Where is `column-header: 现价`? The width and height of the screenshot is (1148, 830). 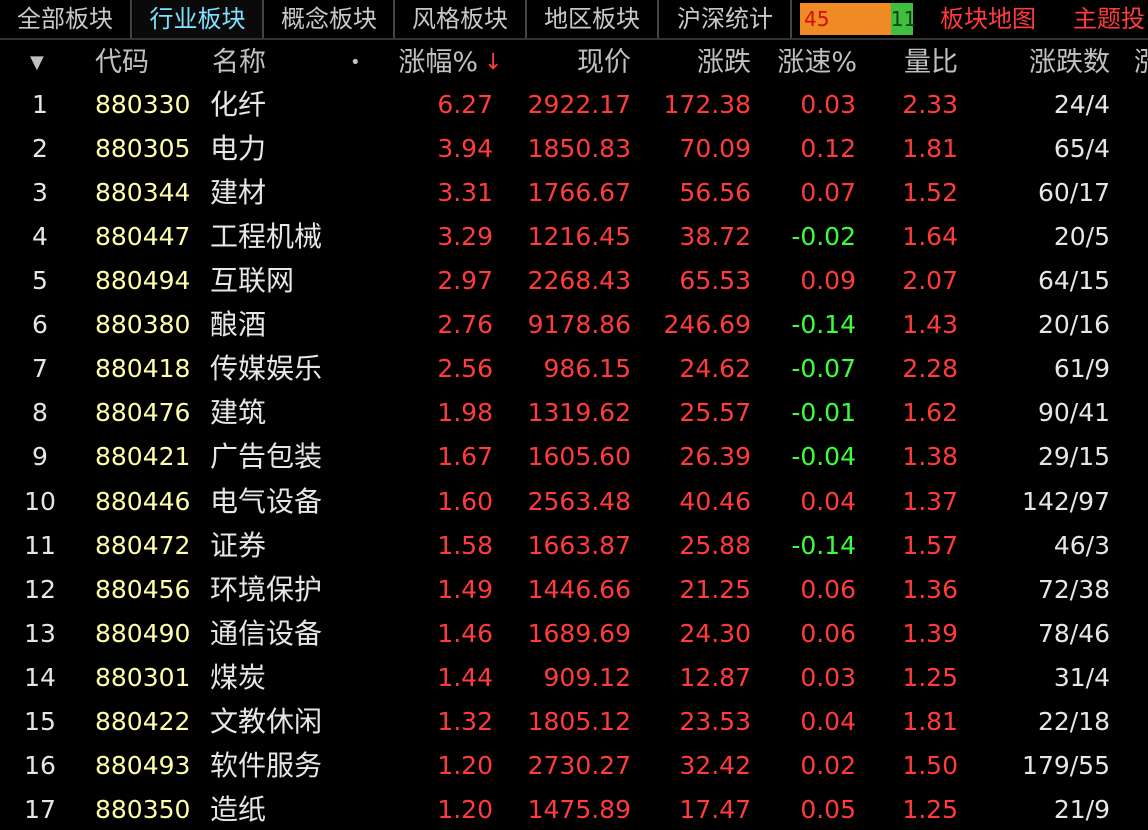
column-header: 现价 is located at coordinates (604, 62).